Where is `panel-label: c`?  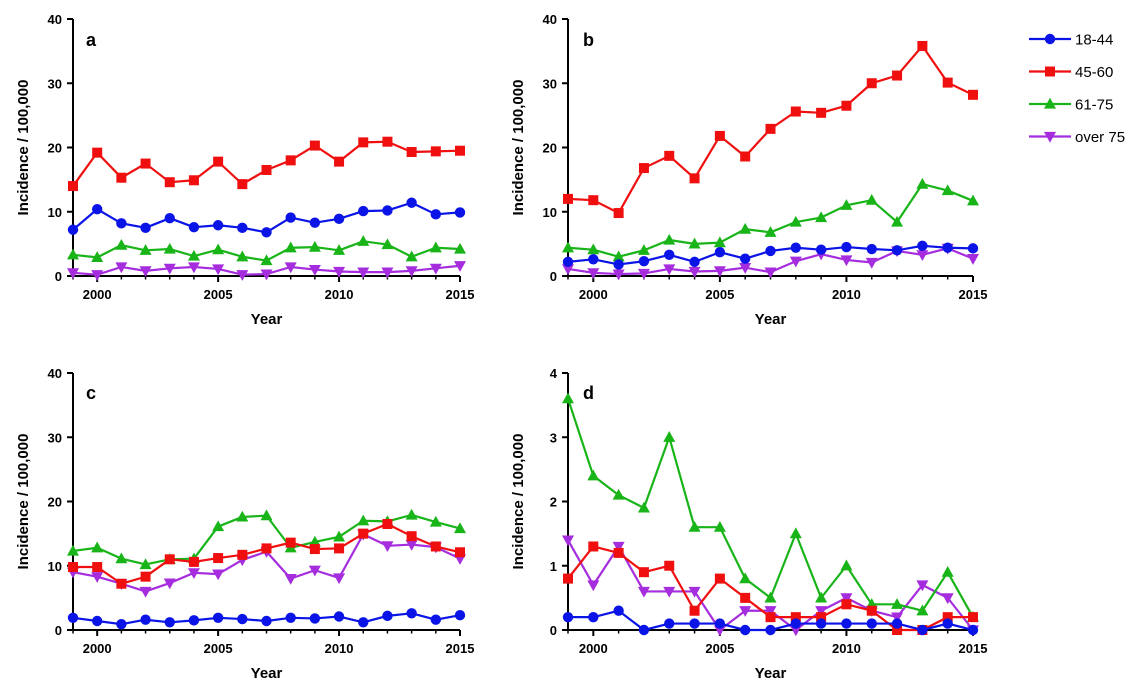 panel-label: c is located at coordinates (91, 393).